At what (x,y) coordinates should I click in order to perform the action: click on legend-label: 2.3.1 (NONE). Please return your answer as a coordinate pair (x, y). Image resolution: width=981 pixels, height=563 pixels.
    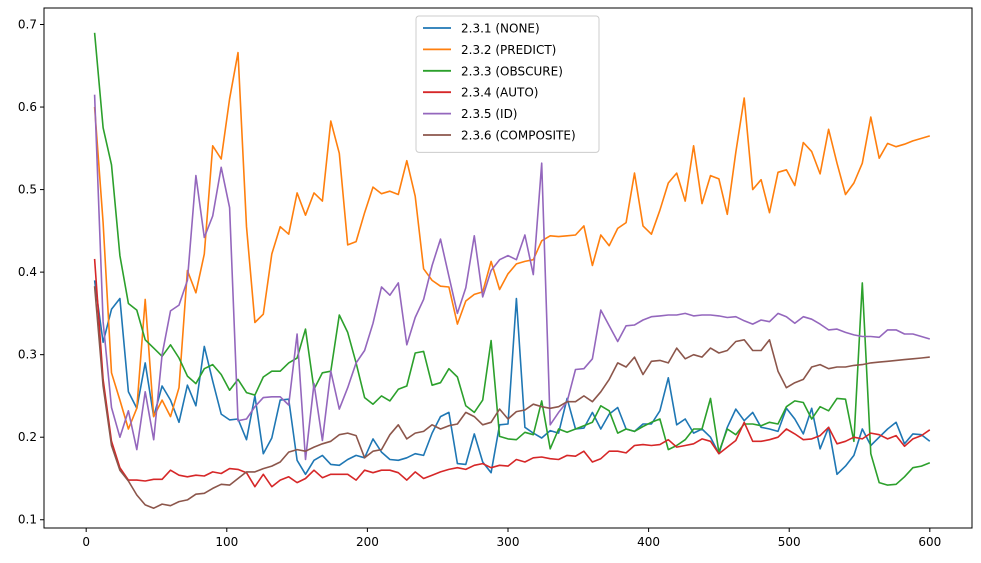
    Looking at the image, I should click on (500, 29).